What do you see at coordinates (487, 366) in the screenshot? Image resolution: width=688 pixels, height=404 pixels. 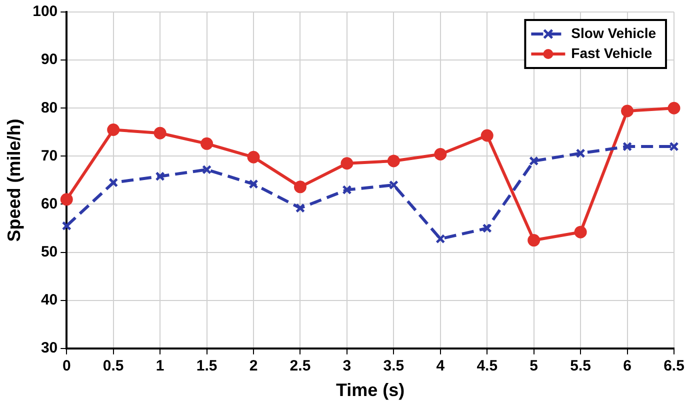 I see `x-tick-label: 4.5` at bounding box center [487, 366].